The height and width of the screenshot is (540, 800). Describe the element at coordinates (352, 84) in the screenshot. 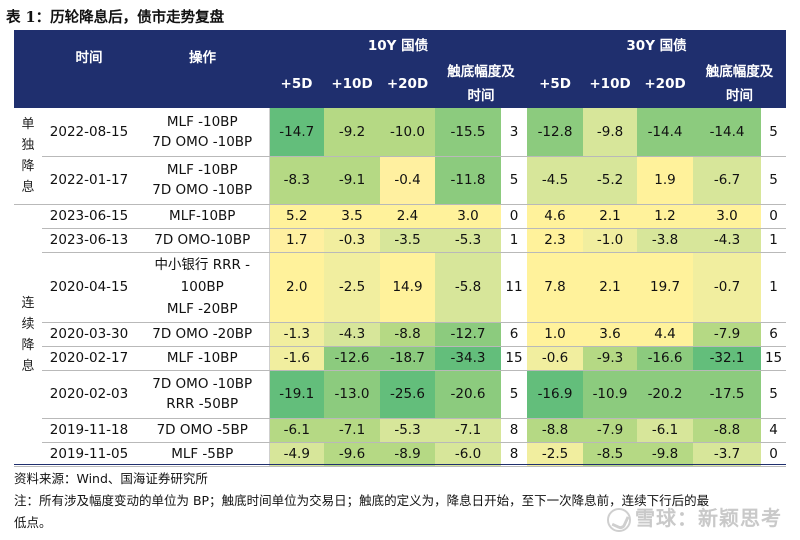

I see `header-10y-10d: +10D` at that location.